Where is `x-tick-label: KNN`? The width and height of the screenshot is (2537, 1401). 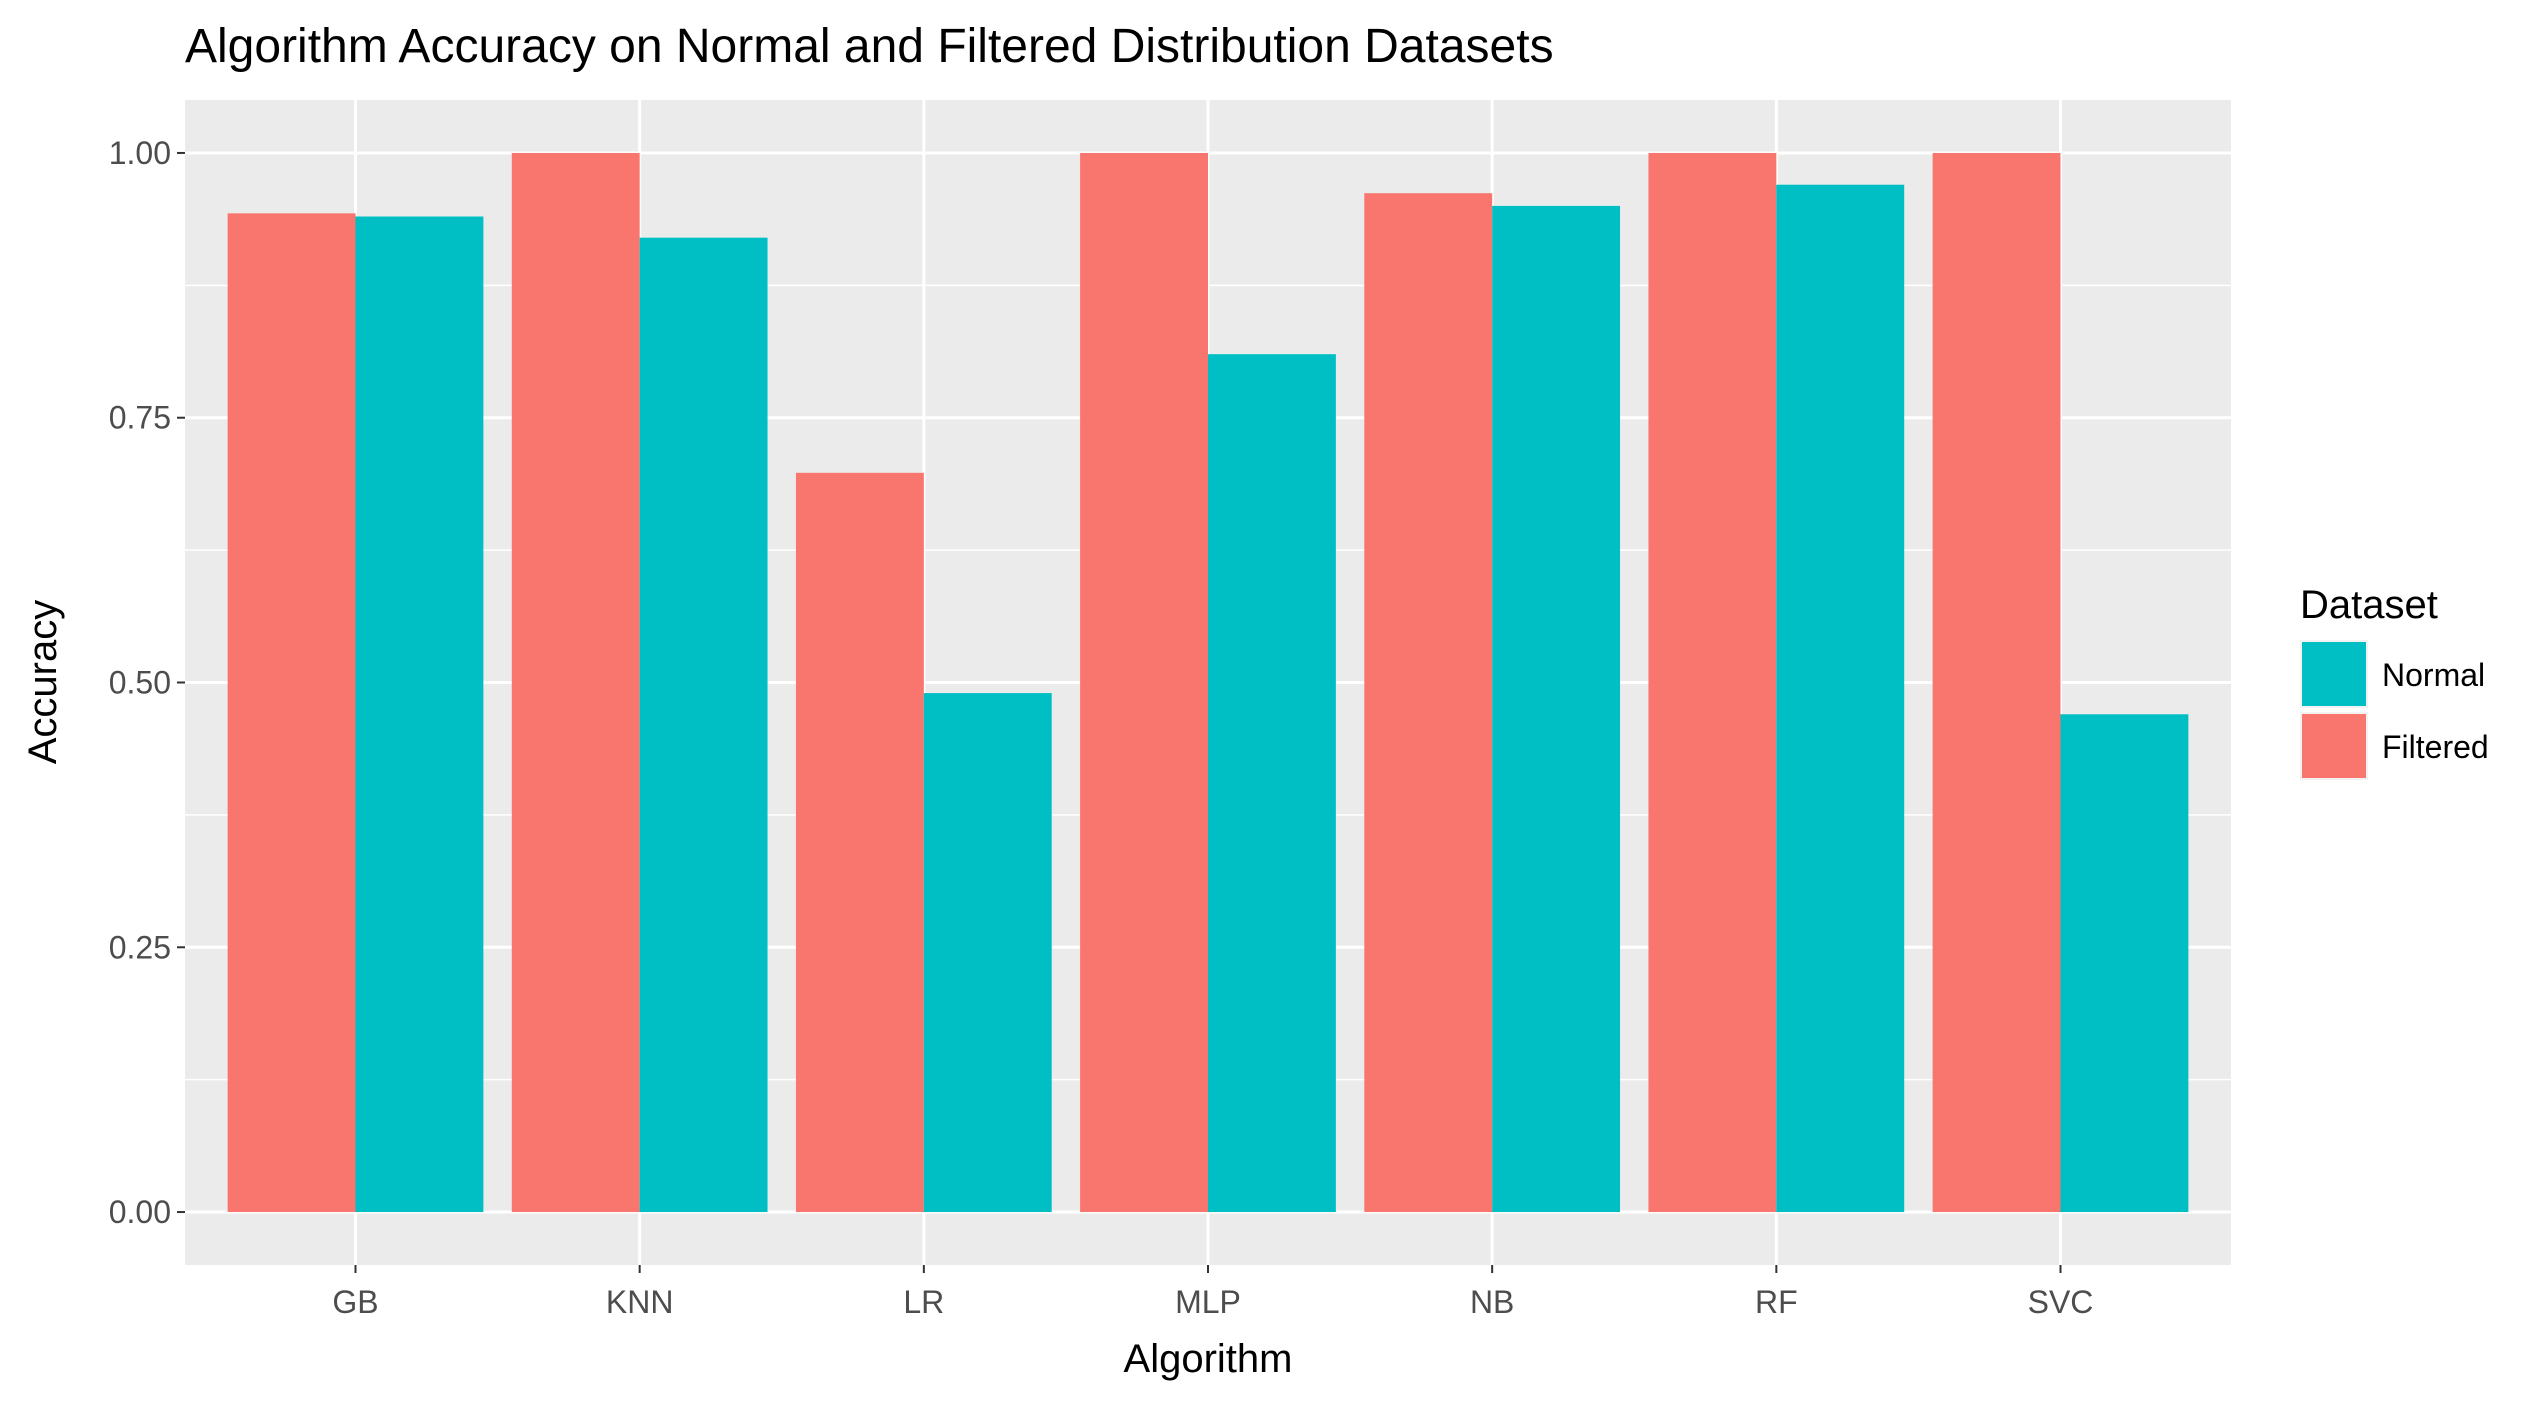
x-tick-label: KNN is located at coordinates (640, 1302).